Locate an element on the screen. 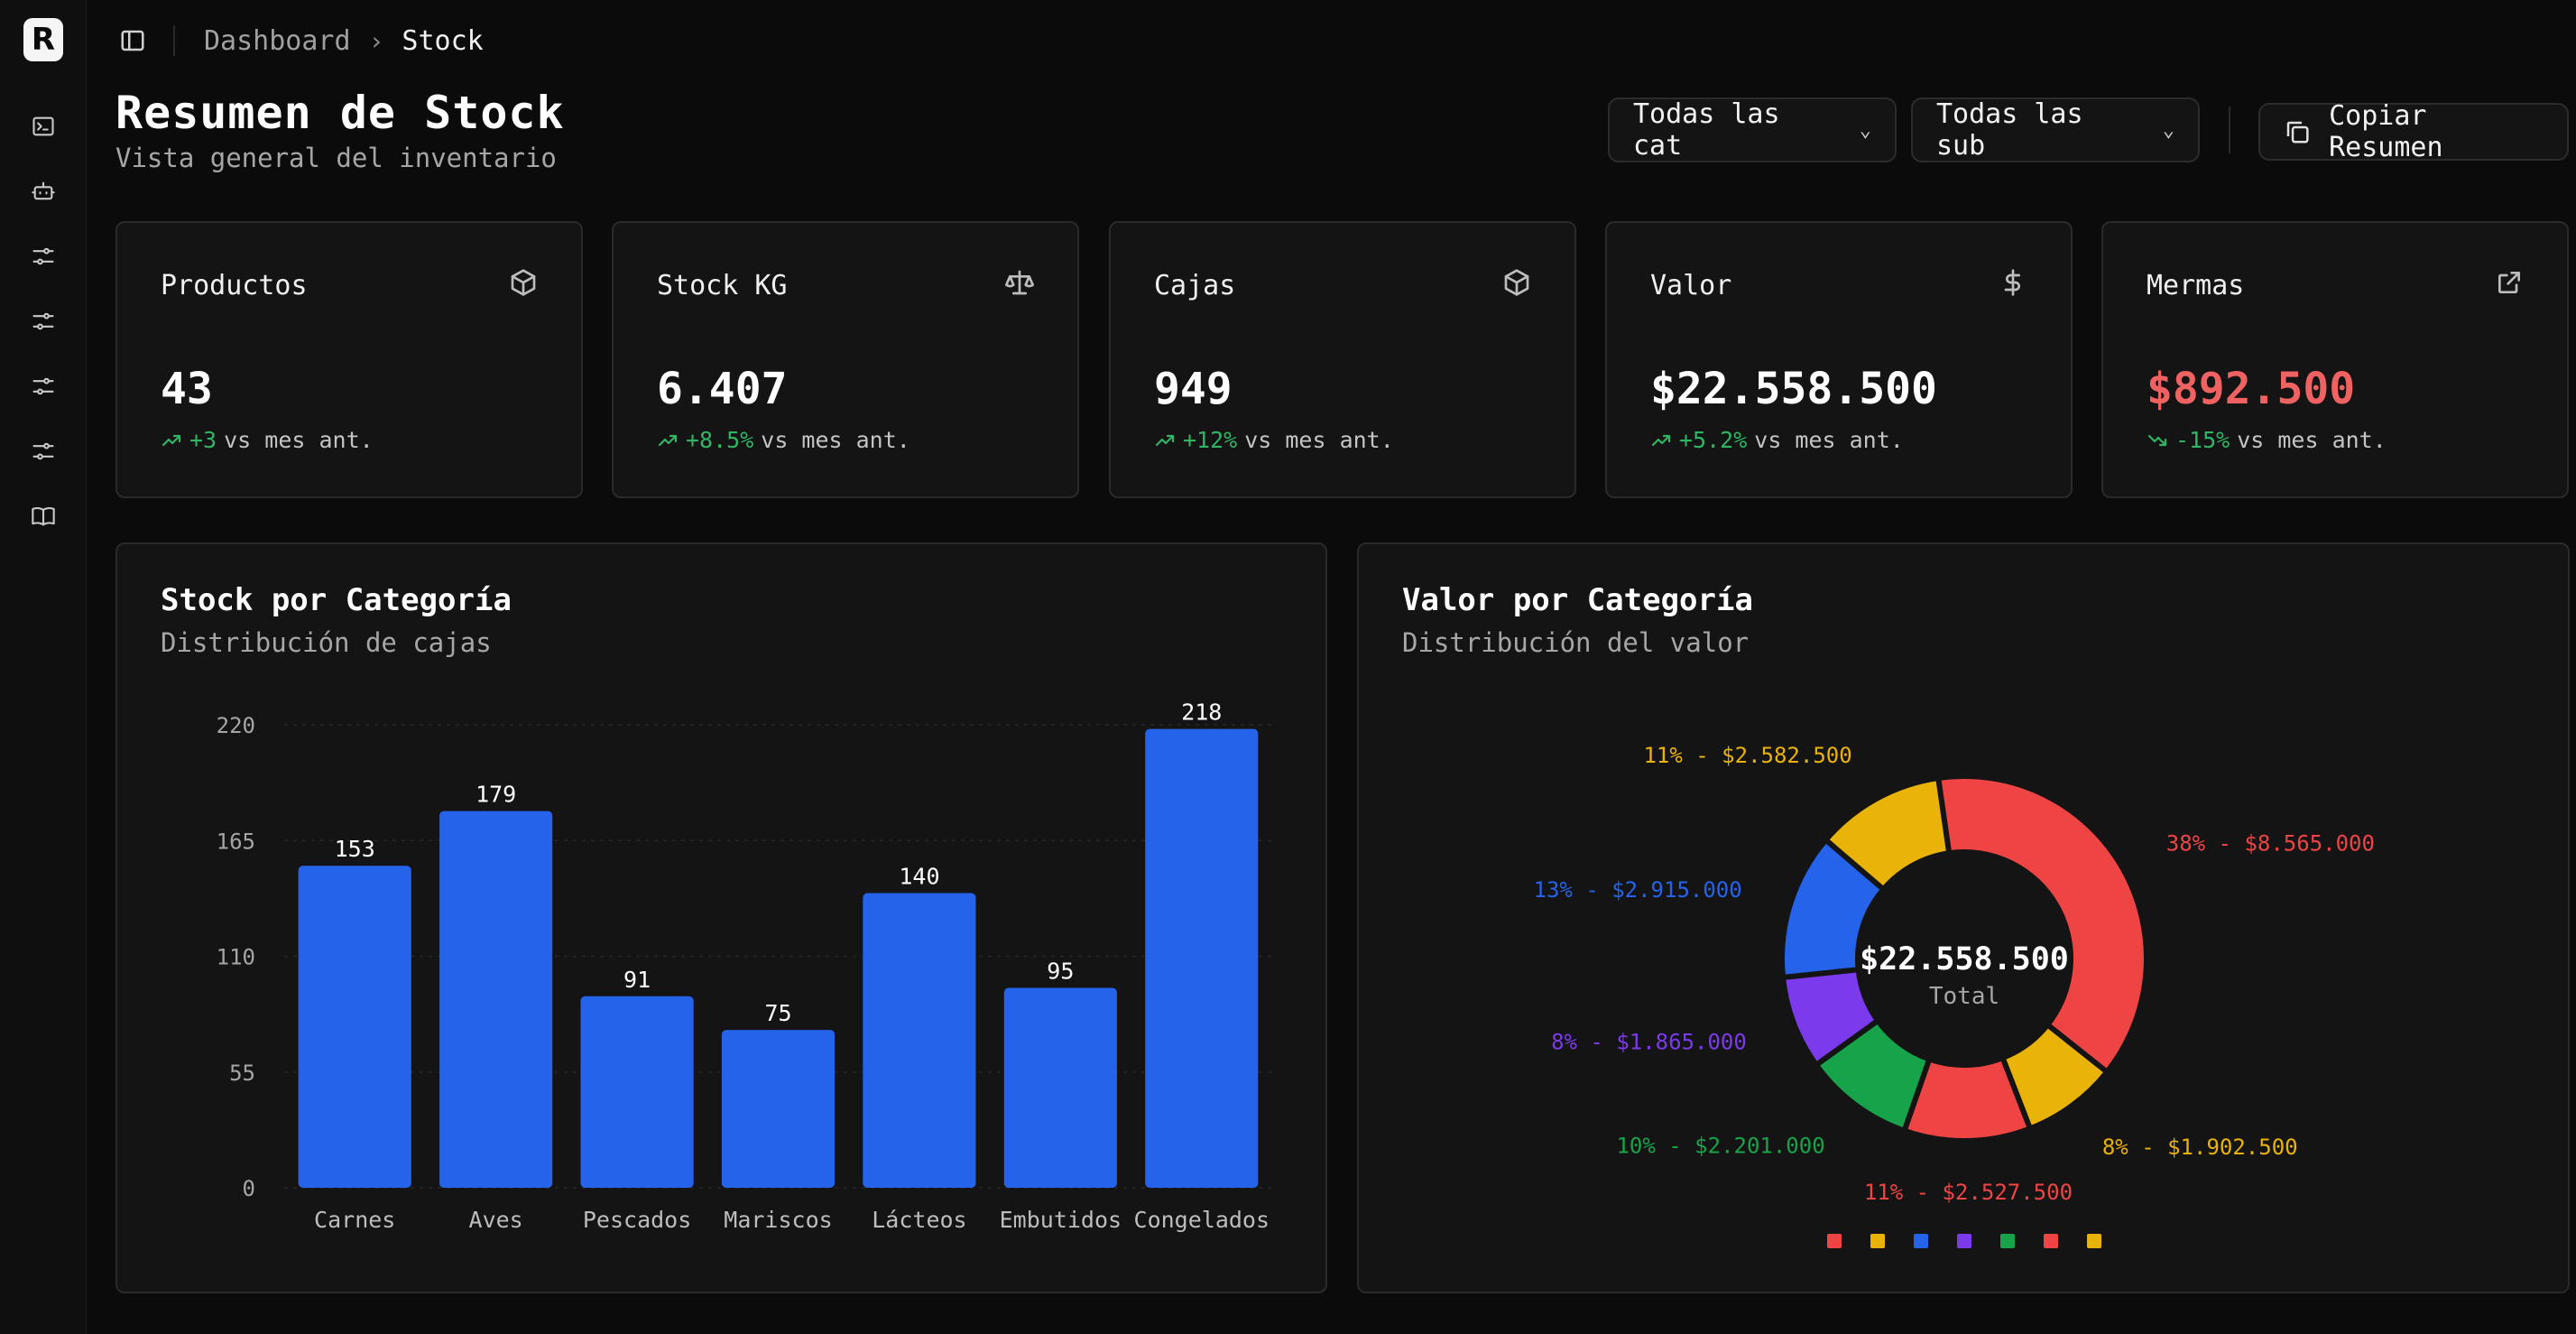  chevron-right-icon: › is located at coordinates (376, 40).